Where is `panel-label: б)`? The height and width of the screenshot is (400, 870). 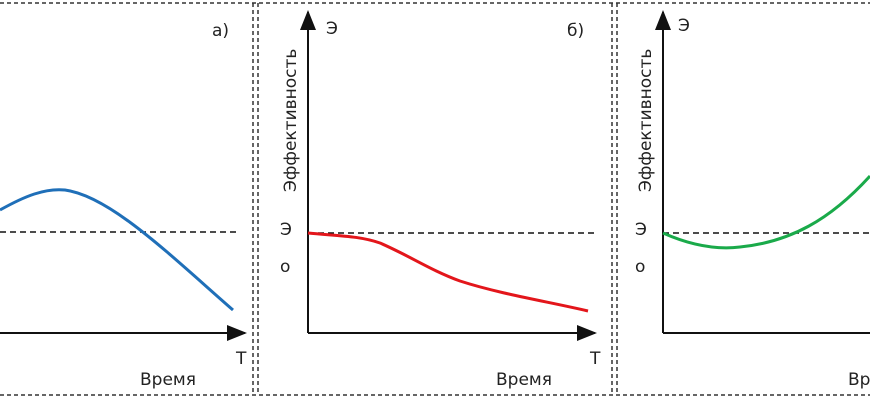 panel-label: б) is located at coordinates (575, 31).